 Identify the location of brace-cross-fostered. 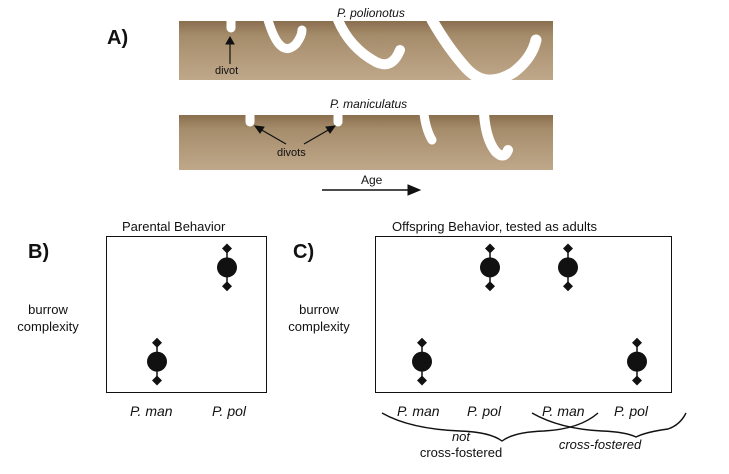
(609, 425).